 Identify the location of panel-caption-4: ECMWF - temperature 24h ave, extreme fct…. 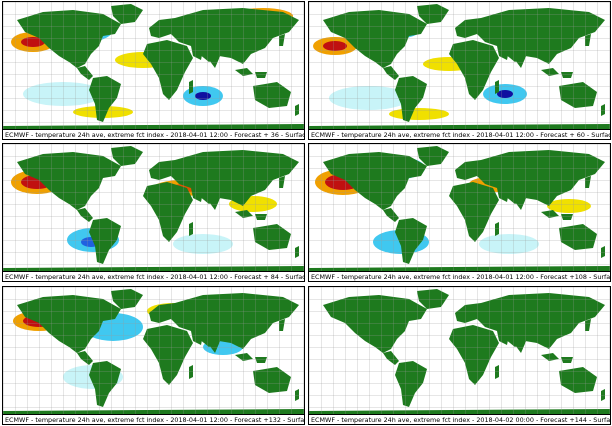
(459, 276).